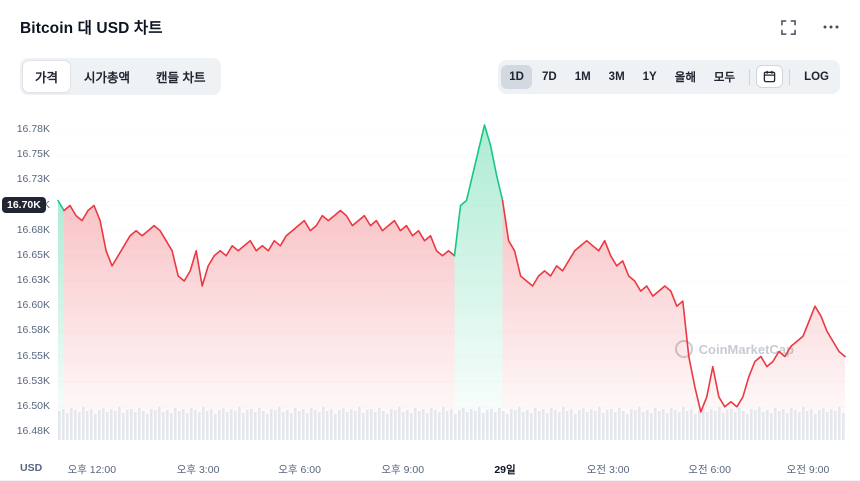 Image resolution: width=860 pixels, height=481 pixels. I want to click on y-axis-tick: 16.78K, so click(33, 129).